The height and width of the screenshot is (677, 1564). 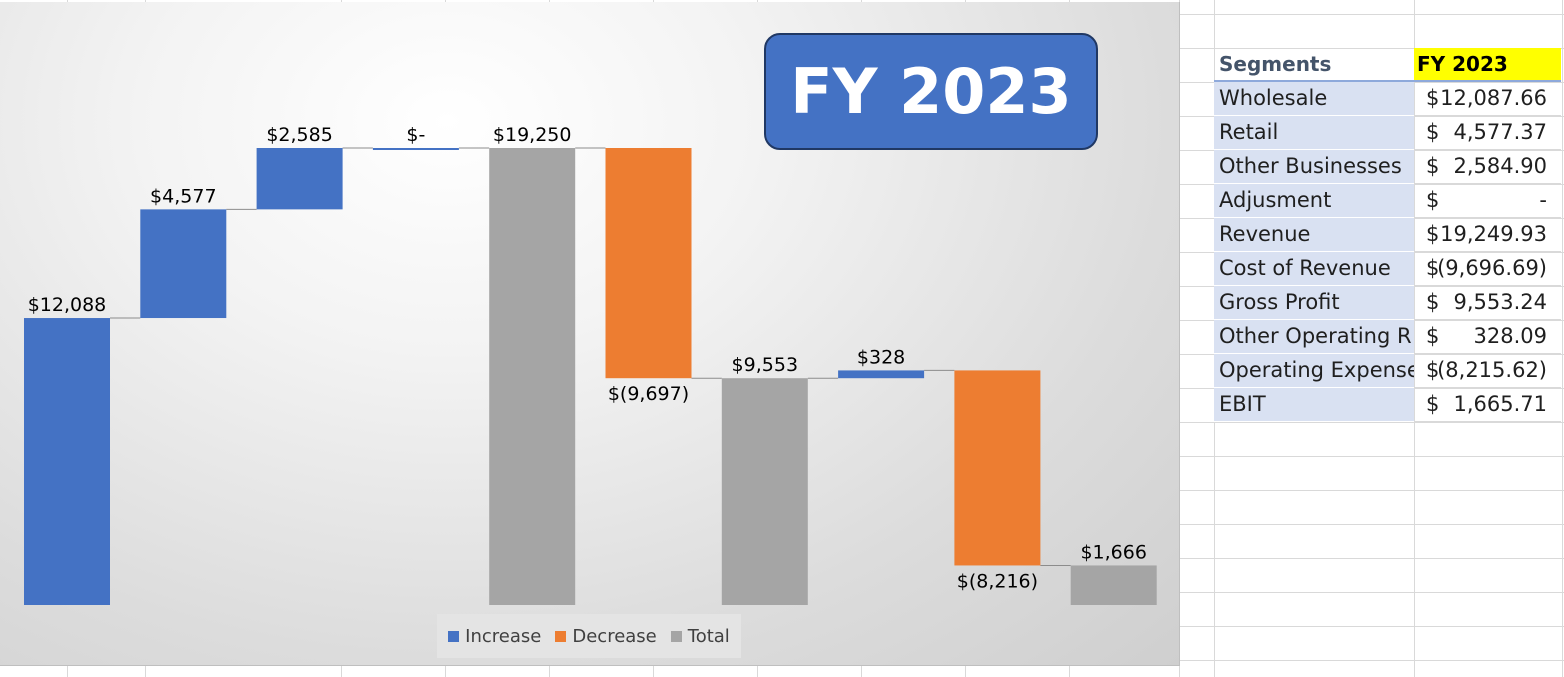 I want to click on value-cell: $12,087.66, so click(x=1487, y=98).